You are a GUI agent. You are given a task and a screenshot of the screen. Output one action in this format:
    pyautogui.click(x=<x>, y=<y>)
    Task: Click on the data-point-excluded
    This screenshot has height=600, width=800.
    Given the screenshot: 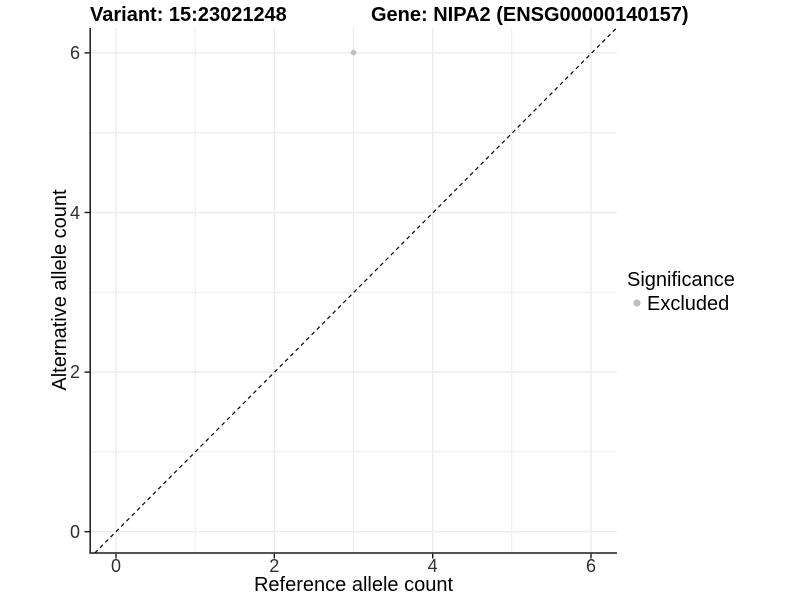 What is the action you would take?
    pyautogui.click(x=353, y=52)
    